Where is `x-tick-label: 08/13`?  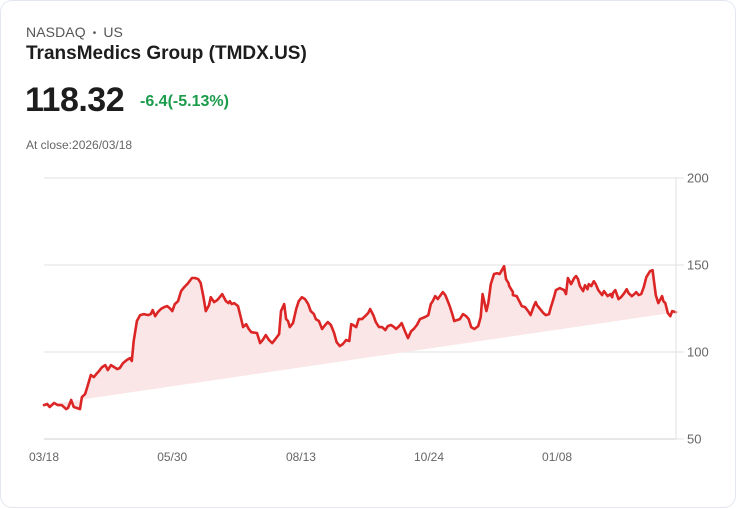
x-tick-label: 08/13 is located at coordinates (301, 457).